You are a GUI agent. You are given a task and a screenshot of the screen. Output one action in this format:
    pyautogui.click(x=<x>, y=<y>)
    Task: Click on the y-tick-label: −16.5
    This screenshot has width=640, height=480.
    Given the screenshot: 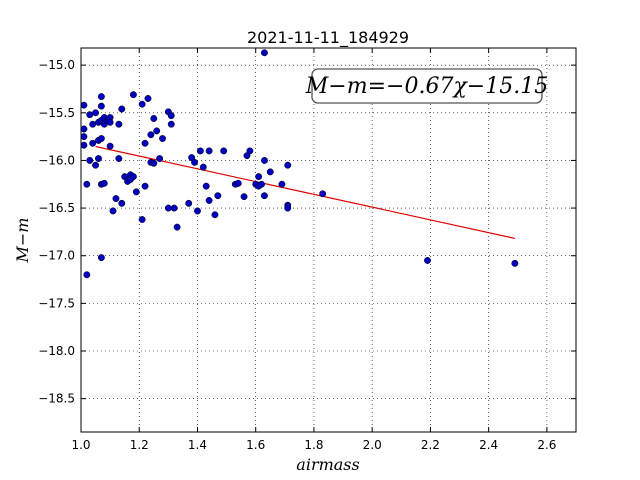 What is the action you would take?
    pyautogui.click(x=56, y=208)
    